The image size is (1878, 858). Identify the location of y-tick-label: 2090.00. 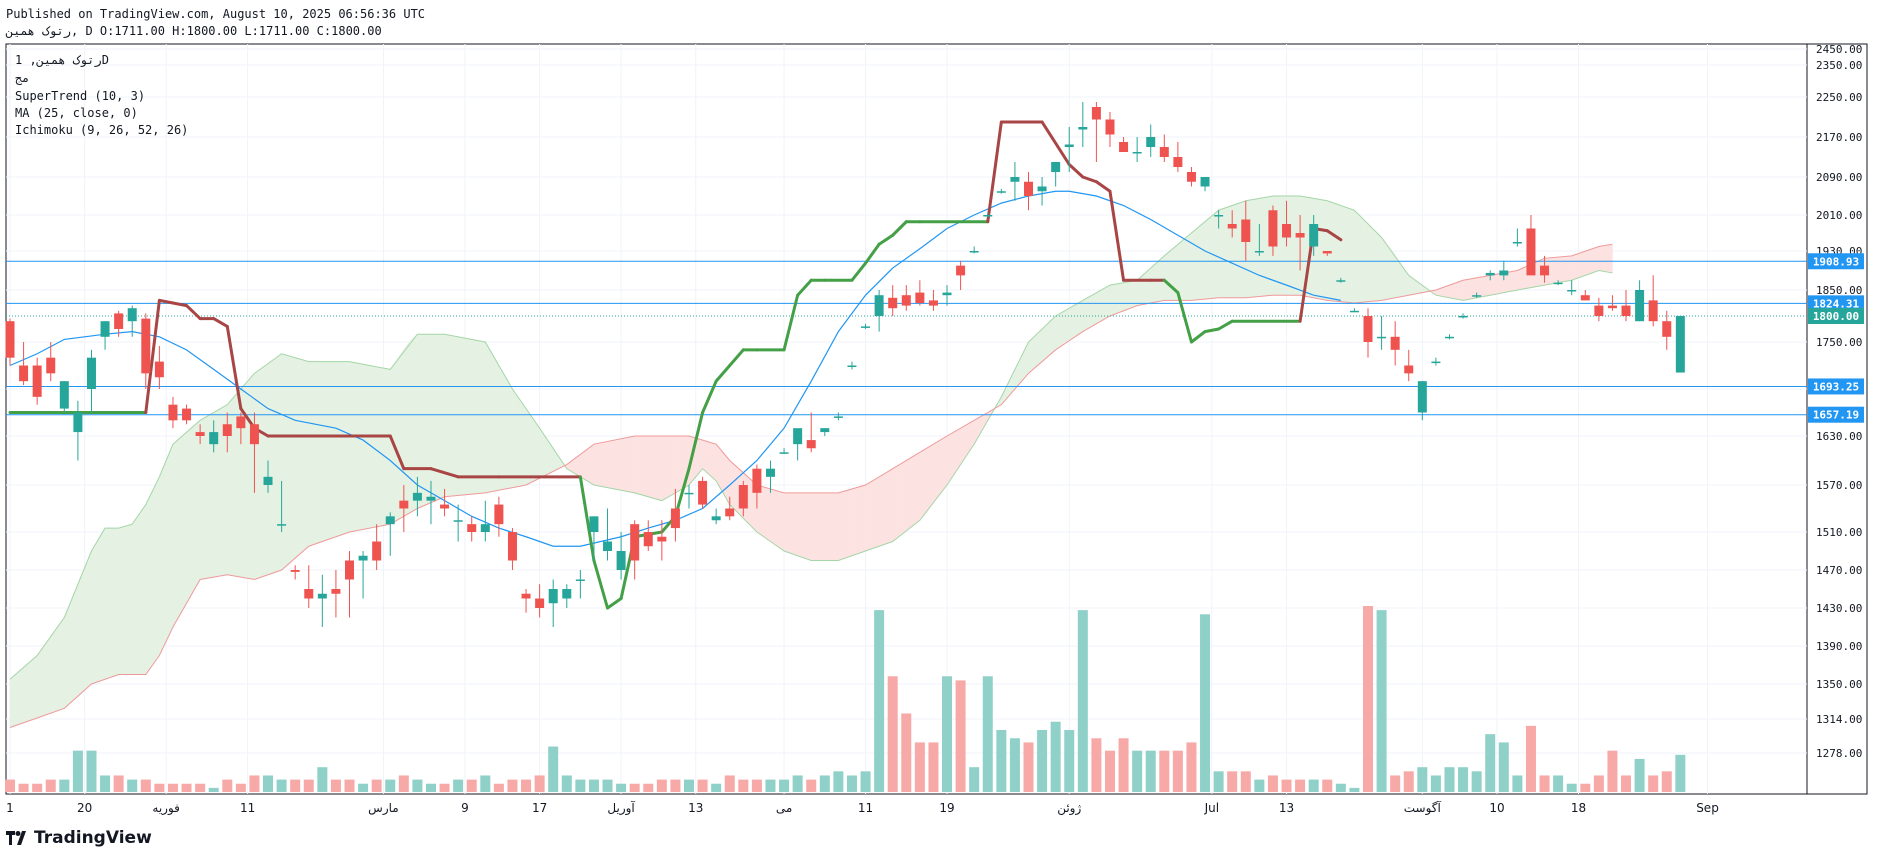
(1839, 177).